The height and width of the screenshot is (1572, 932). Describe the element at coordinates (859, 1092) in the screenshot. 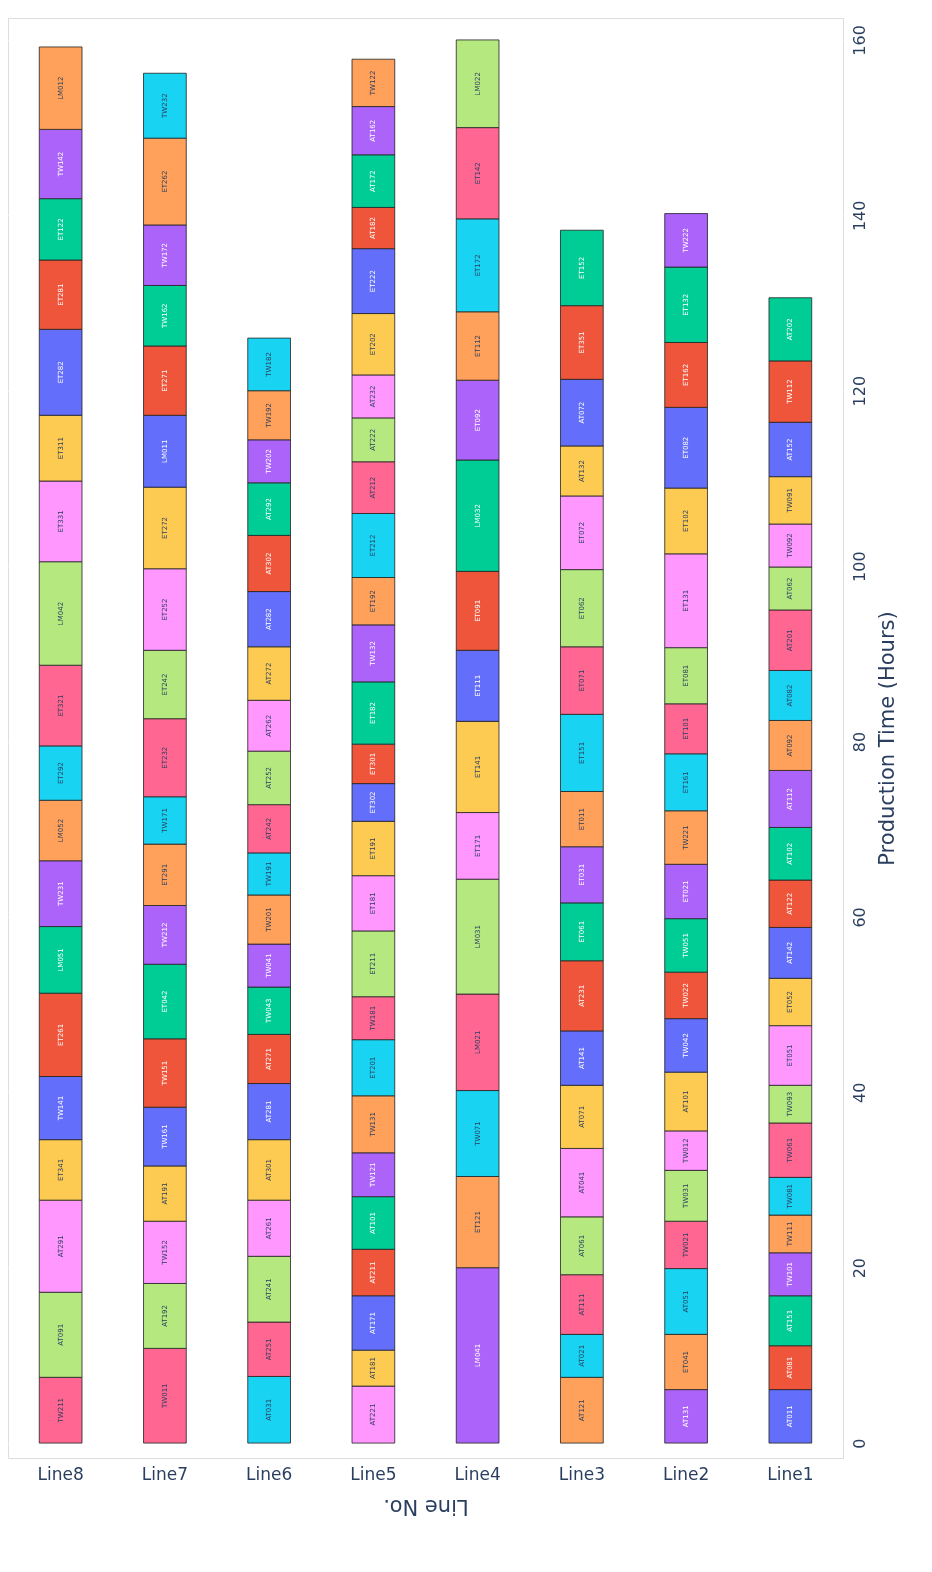

I see `y-tick-label: 40` at that location.